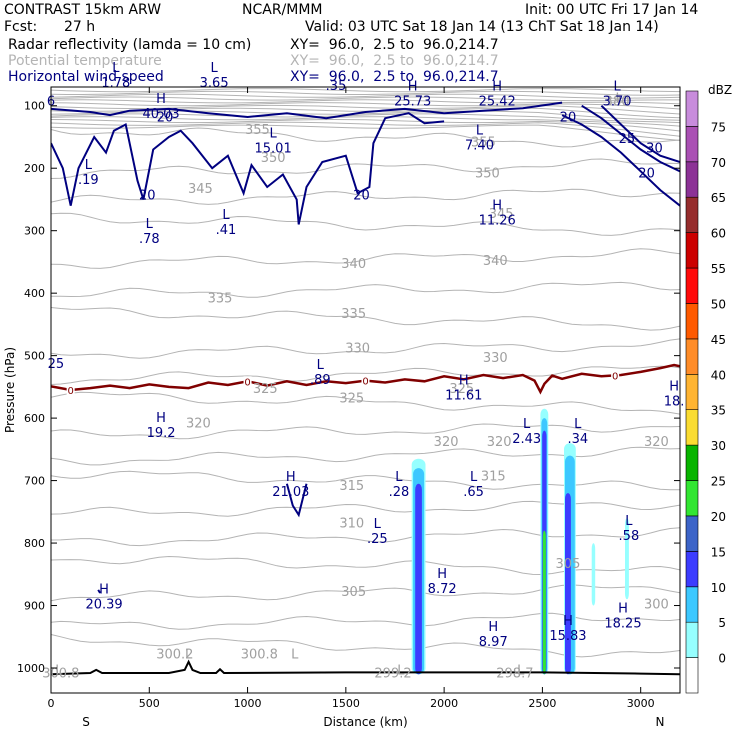  What do you see at coordinates (720, 90) in the screenshot?
I see `colorbar-unit: dBZ` at bounding box center [720, 90].